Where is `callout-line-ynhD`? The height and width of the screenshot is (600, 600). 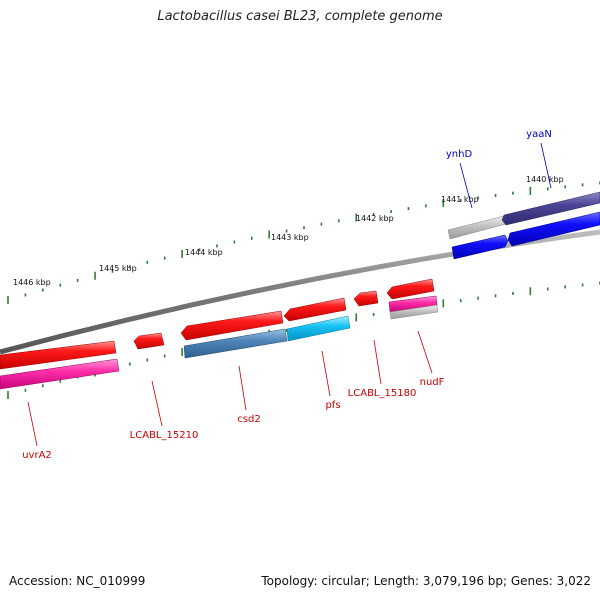 callout-line-ynhD is located at coordinates (466, 185).